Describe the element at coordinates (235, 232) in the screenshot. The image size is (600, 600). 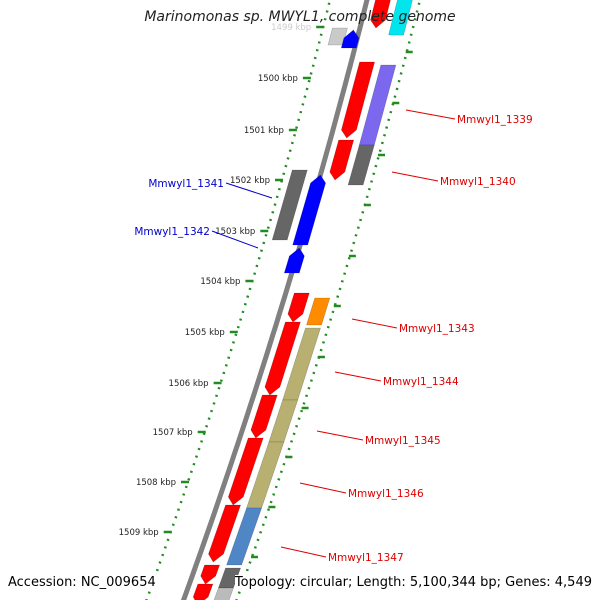
I see `kbp-tick-label: 1503 kbp` at that location.